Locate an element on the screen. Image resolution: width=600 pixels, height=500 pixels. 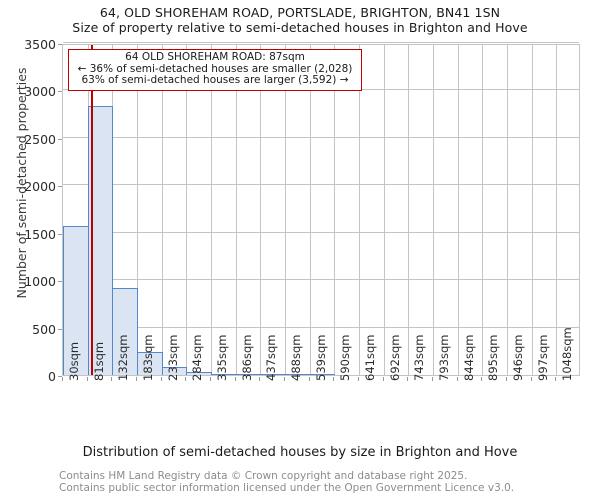
y-tick-label: 3000 is located at coordinates (40, 92).